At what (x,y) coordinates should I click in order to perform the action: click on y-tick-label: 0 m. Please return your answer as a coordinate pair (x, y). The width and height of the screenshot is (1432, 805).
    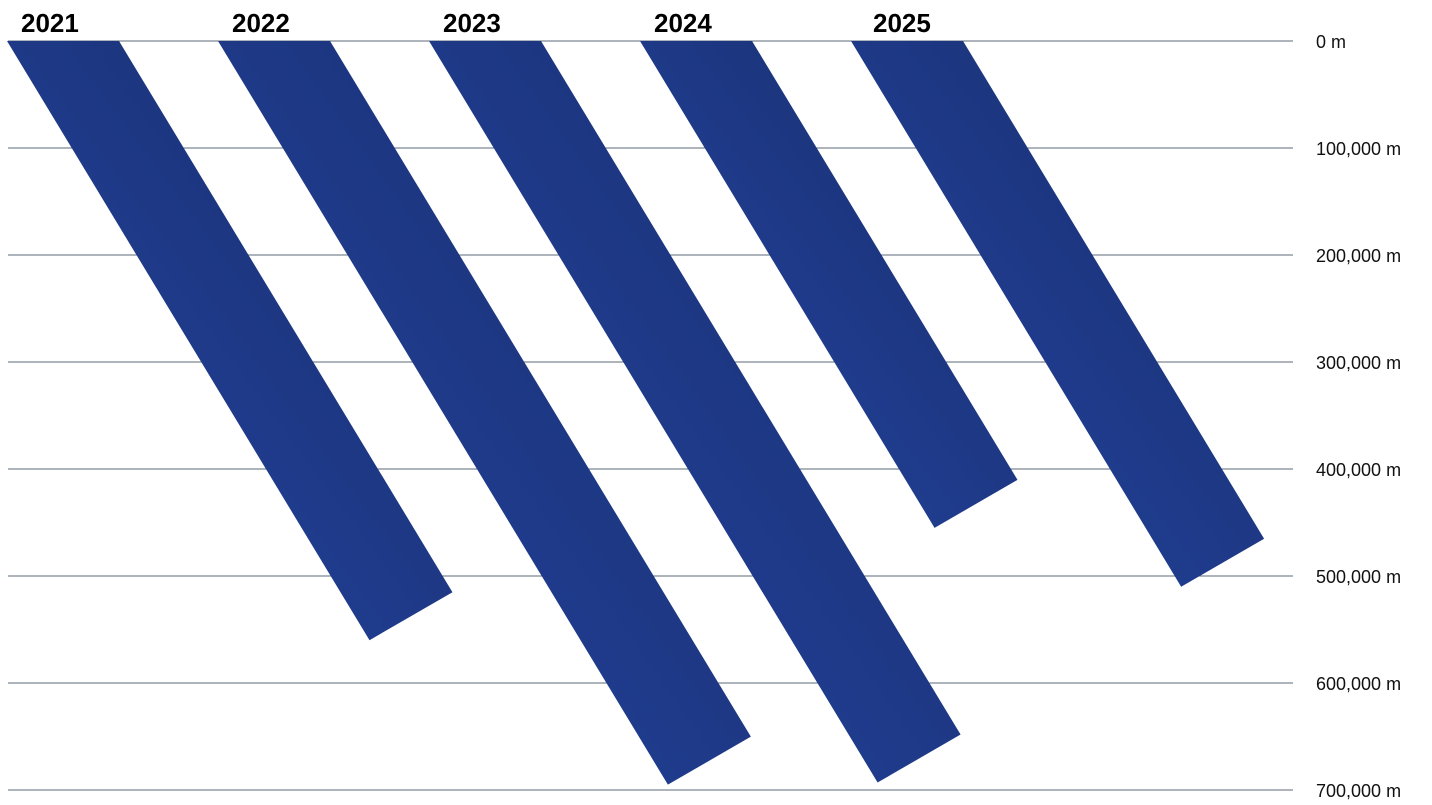
    Looking at the image, I should click on (1331, 42).